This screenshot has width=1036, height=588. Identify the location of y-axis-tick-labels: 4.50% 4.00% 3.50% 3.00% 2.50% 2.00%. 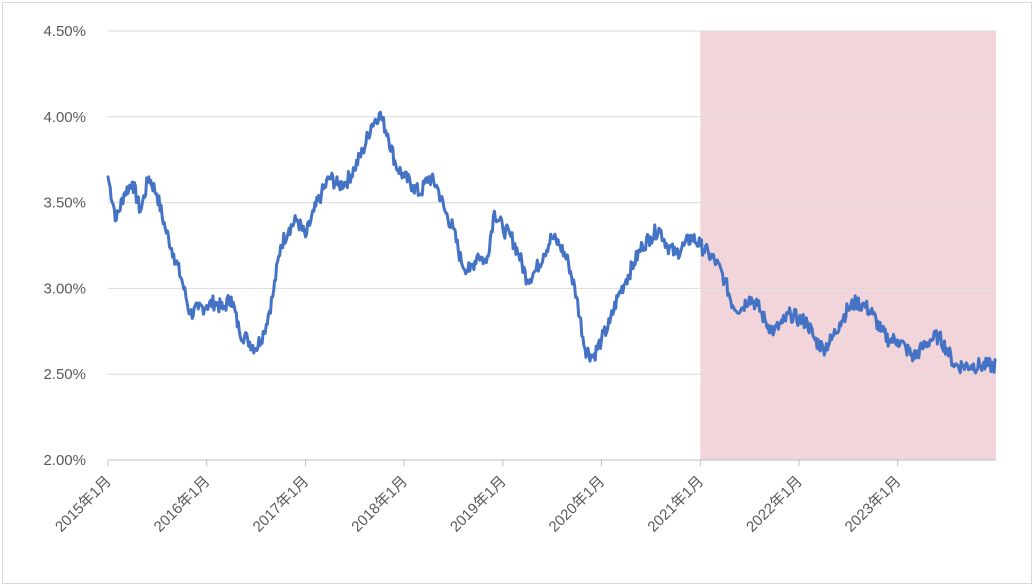
(64, 246).